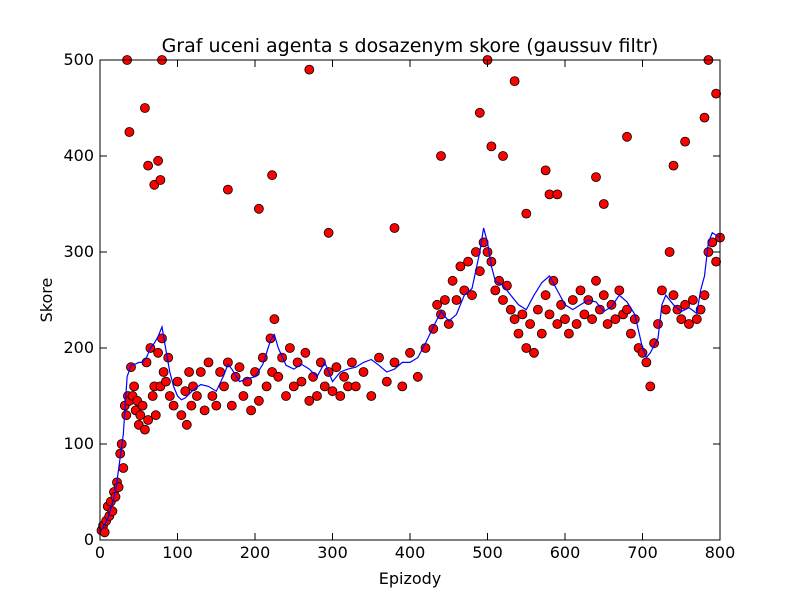 The image size is (800, 600). I want to click on y-axis-label: Skore, so click(46, 300).